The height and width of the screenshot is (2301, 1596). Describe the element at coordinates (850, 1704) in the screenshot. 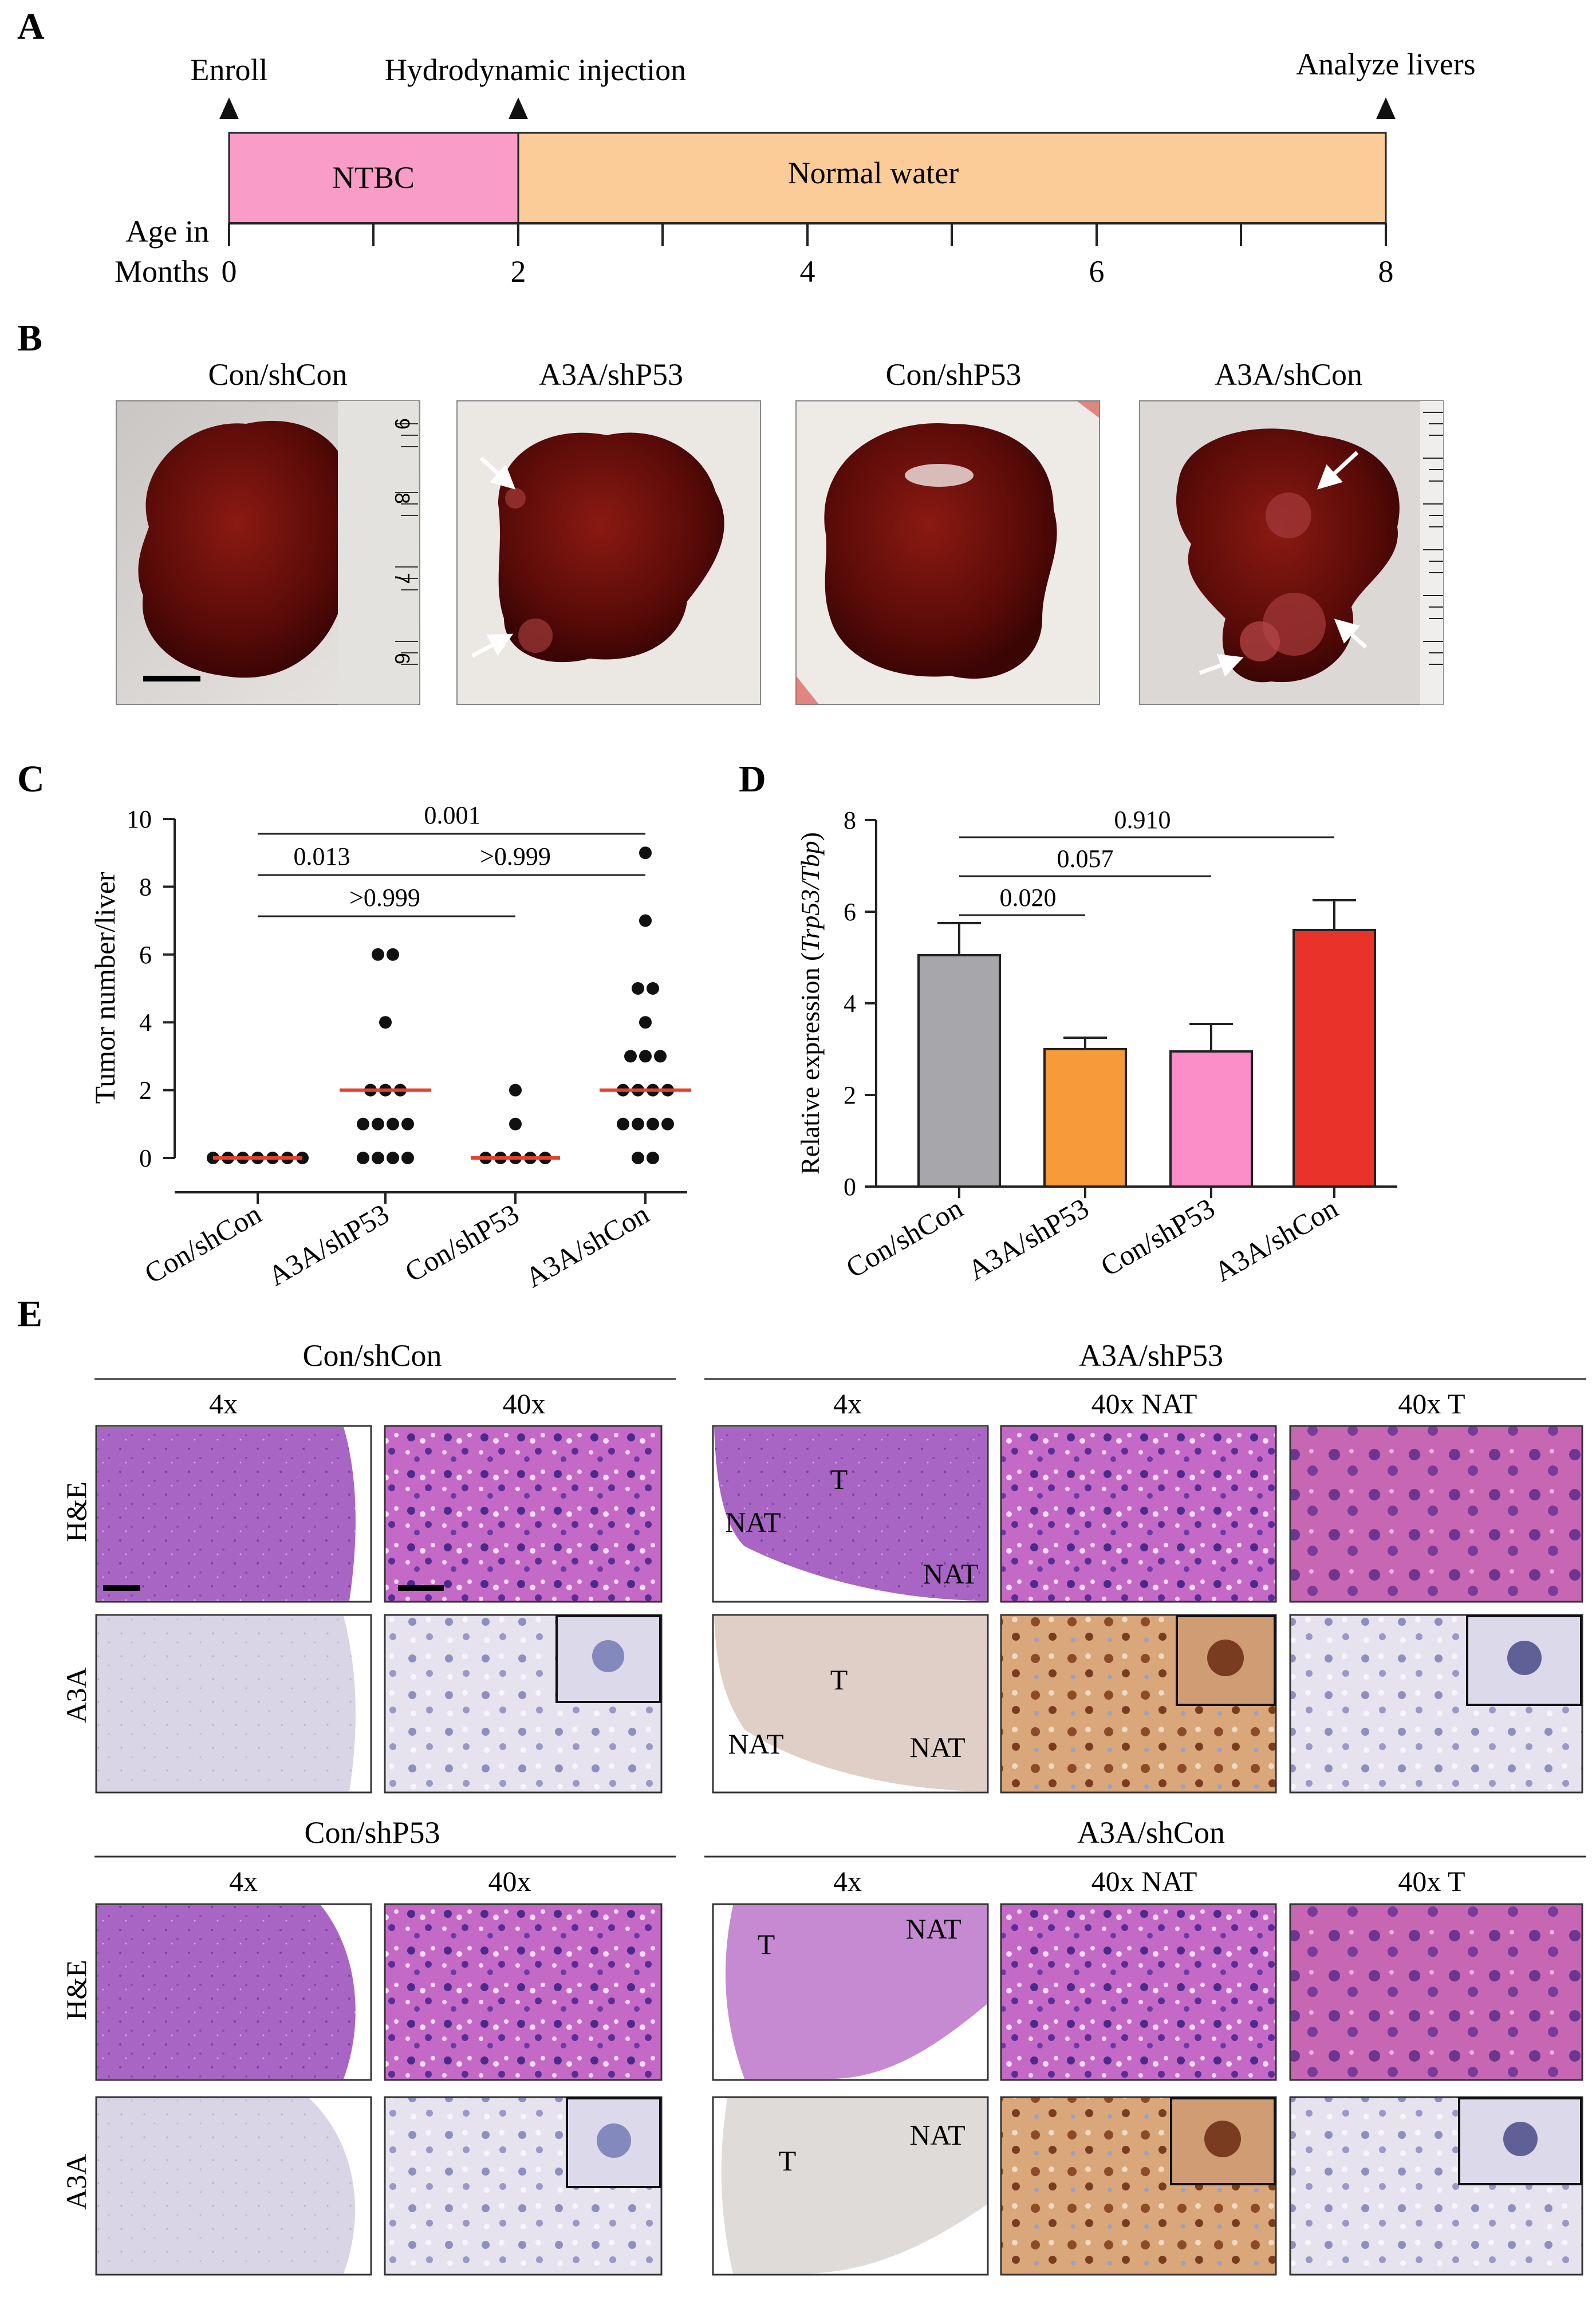

I see `micrograph-ihc-4x: T NAT NAT` at that location.